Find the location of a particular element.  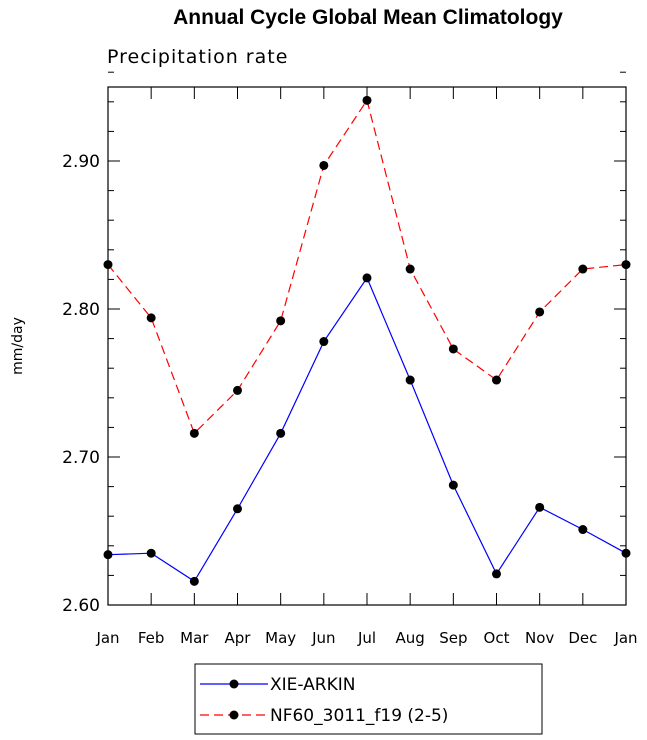

y-axis-label: mm/day is located at coordinates (18, 346).